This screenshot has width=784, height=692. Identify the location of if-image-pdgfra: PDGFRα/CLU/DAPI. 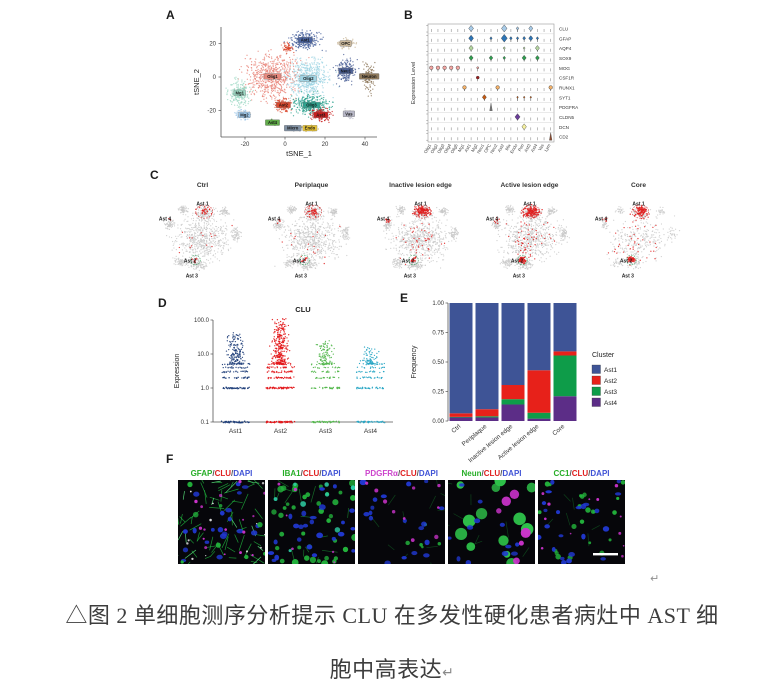
(401, 516).